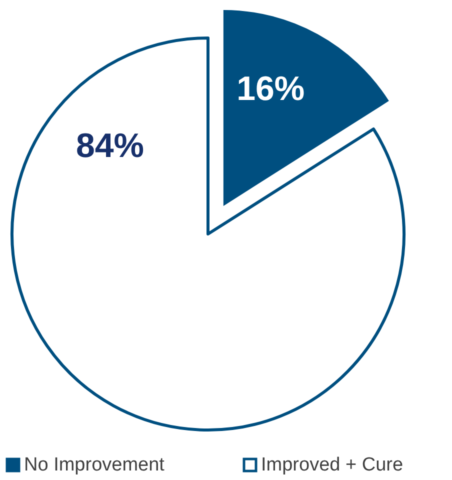 Image resolution: width=452 pixels, height=480 pixels. Describe the element at coordinates (270, 89) in the screenshot. I see `data-label: 16%` at that location.